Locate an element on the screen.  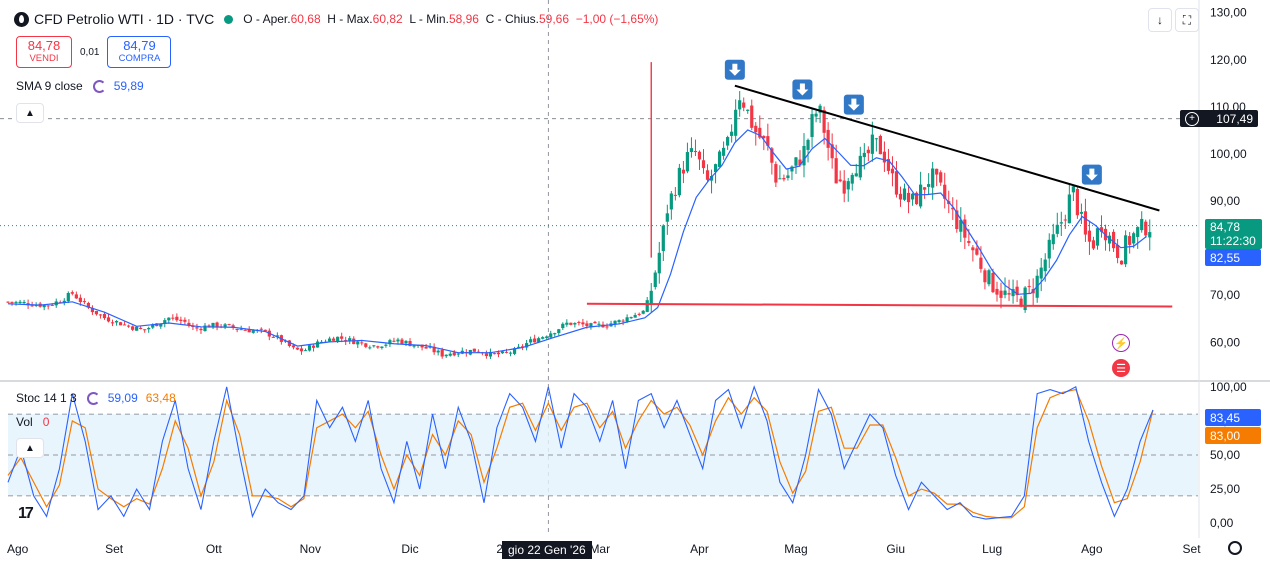
time-tick-label: Giu is located at coordinates (895, 549).